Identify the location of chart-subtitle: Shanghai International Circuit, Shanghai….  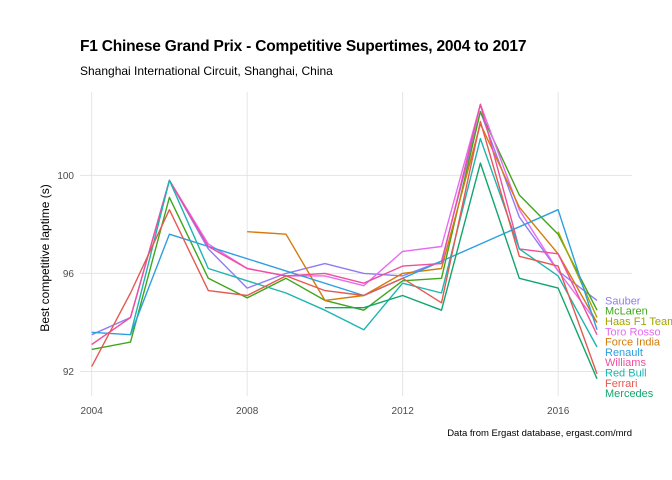
(206, 71).